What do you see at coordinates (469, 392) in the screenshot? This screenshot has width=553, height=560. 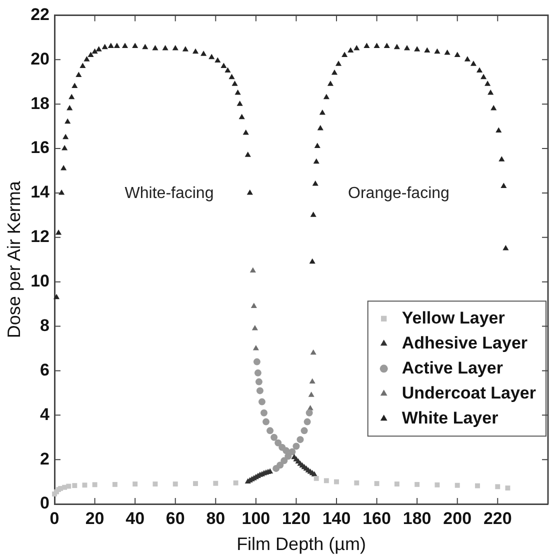 I see `legend-label: Undercoat Layer` at bounding box center [469, 392].